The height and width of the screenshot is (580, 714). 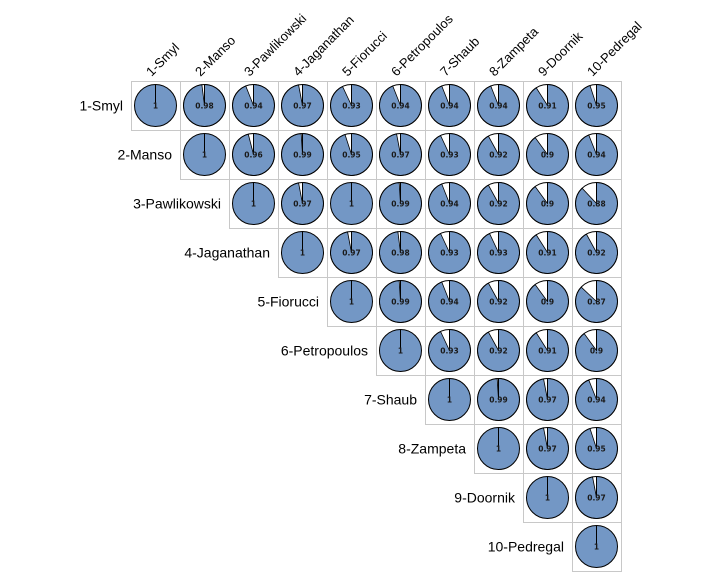 What do you see at coordinates (390, 400) in the screenshot?
I see `row-label: 7-Shaub` at bounding box center [390, 400].